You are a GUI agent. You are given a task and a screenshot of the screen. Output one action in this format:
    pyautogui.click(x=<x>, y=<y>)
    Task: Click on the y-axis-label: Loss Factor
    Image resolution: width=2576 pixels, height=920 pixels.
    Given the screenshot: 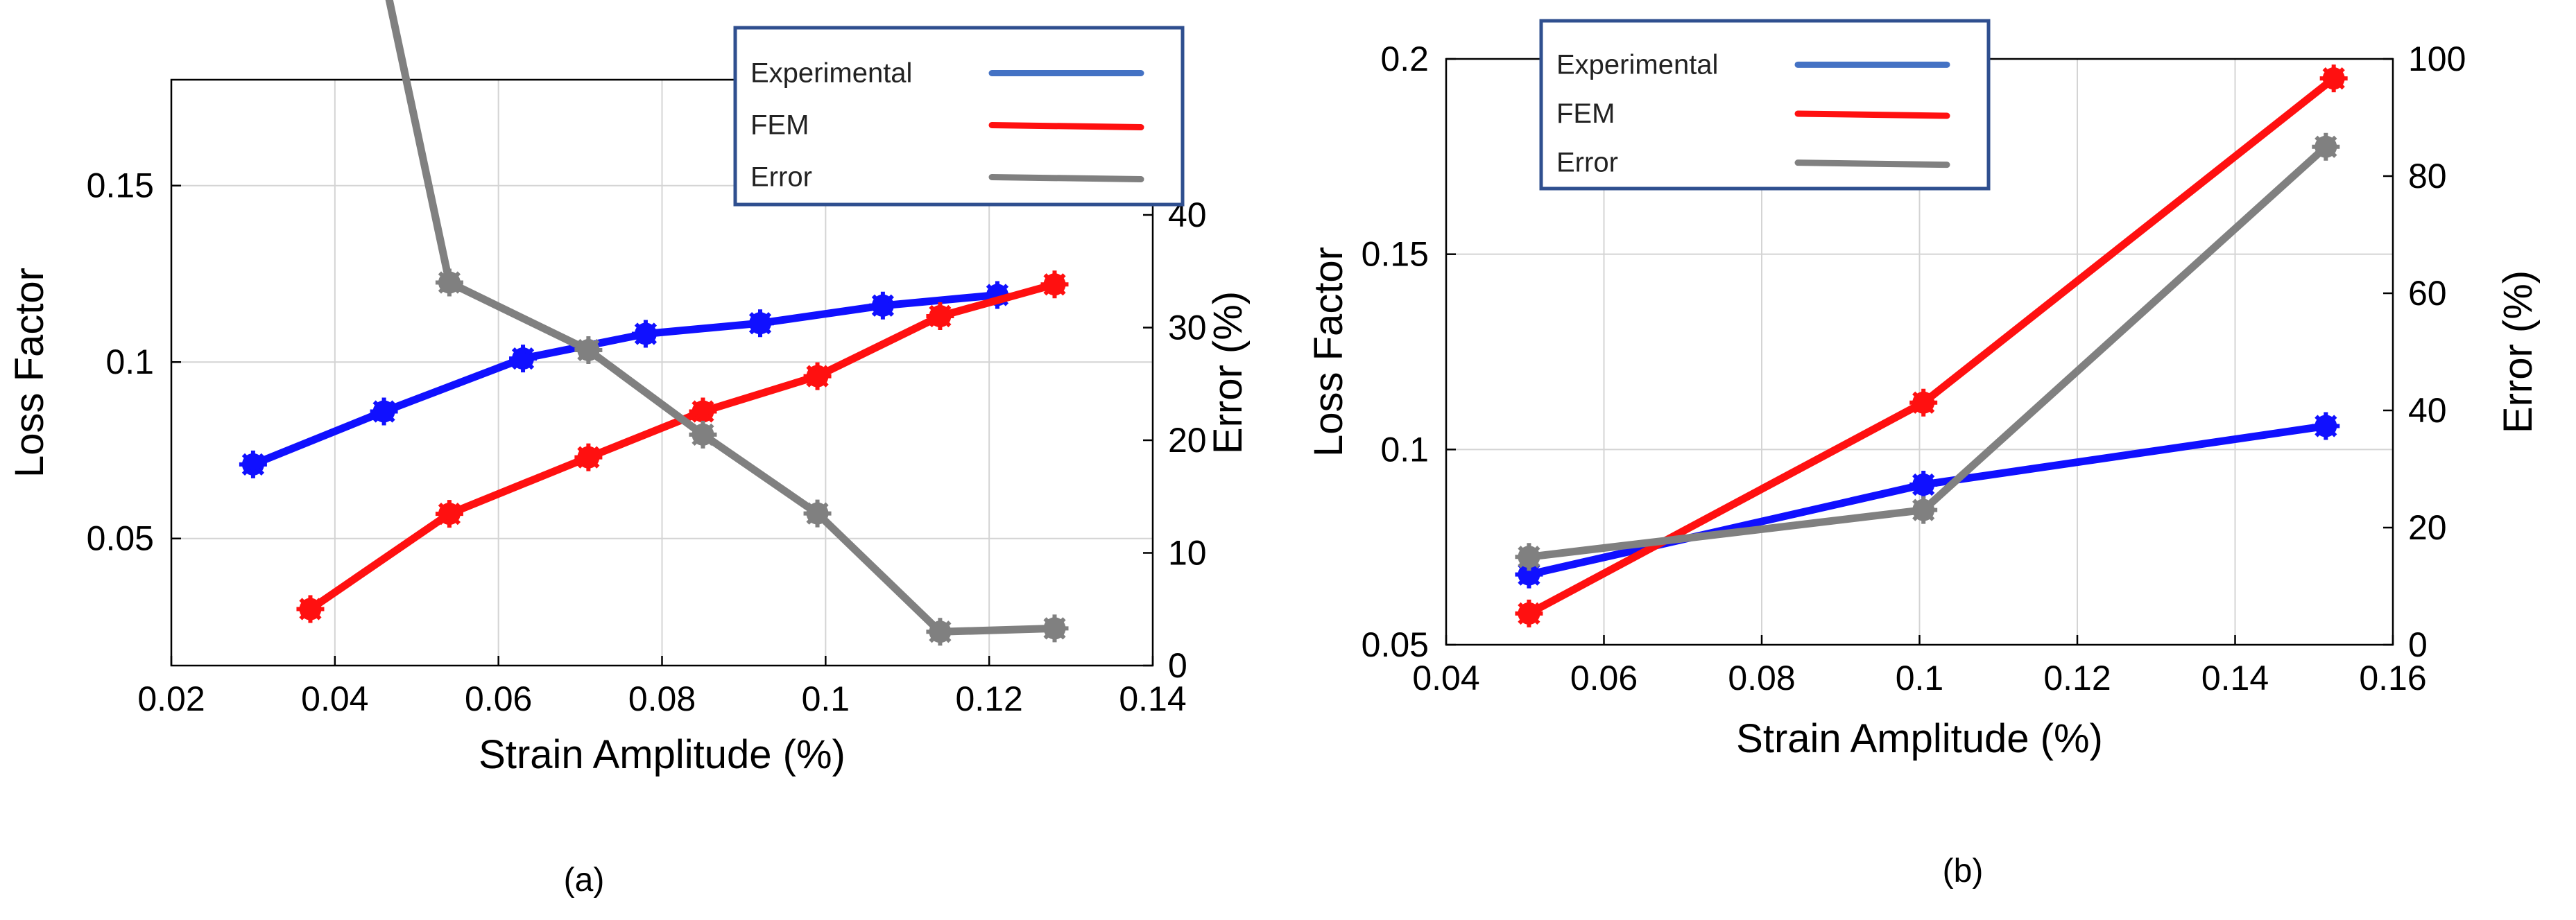 What is the action you would take?
    pyautogui.click(x=1328, y=352)
    